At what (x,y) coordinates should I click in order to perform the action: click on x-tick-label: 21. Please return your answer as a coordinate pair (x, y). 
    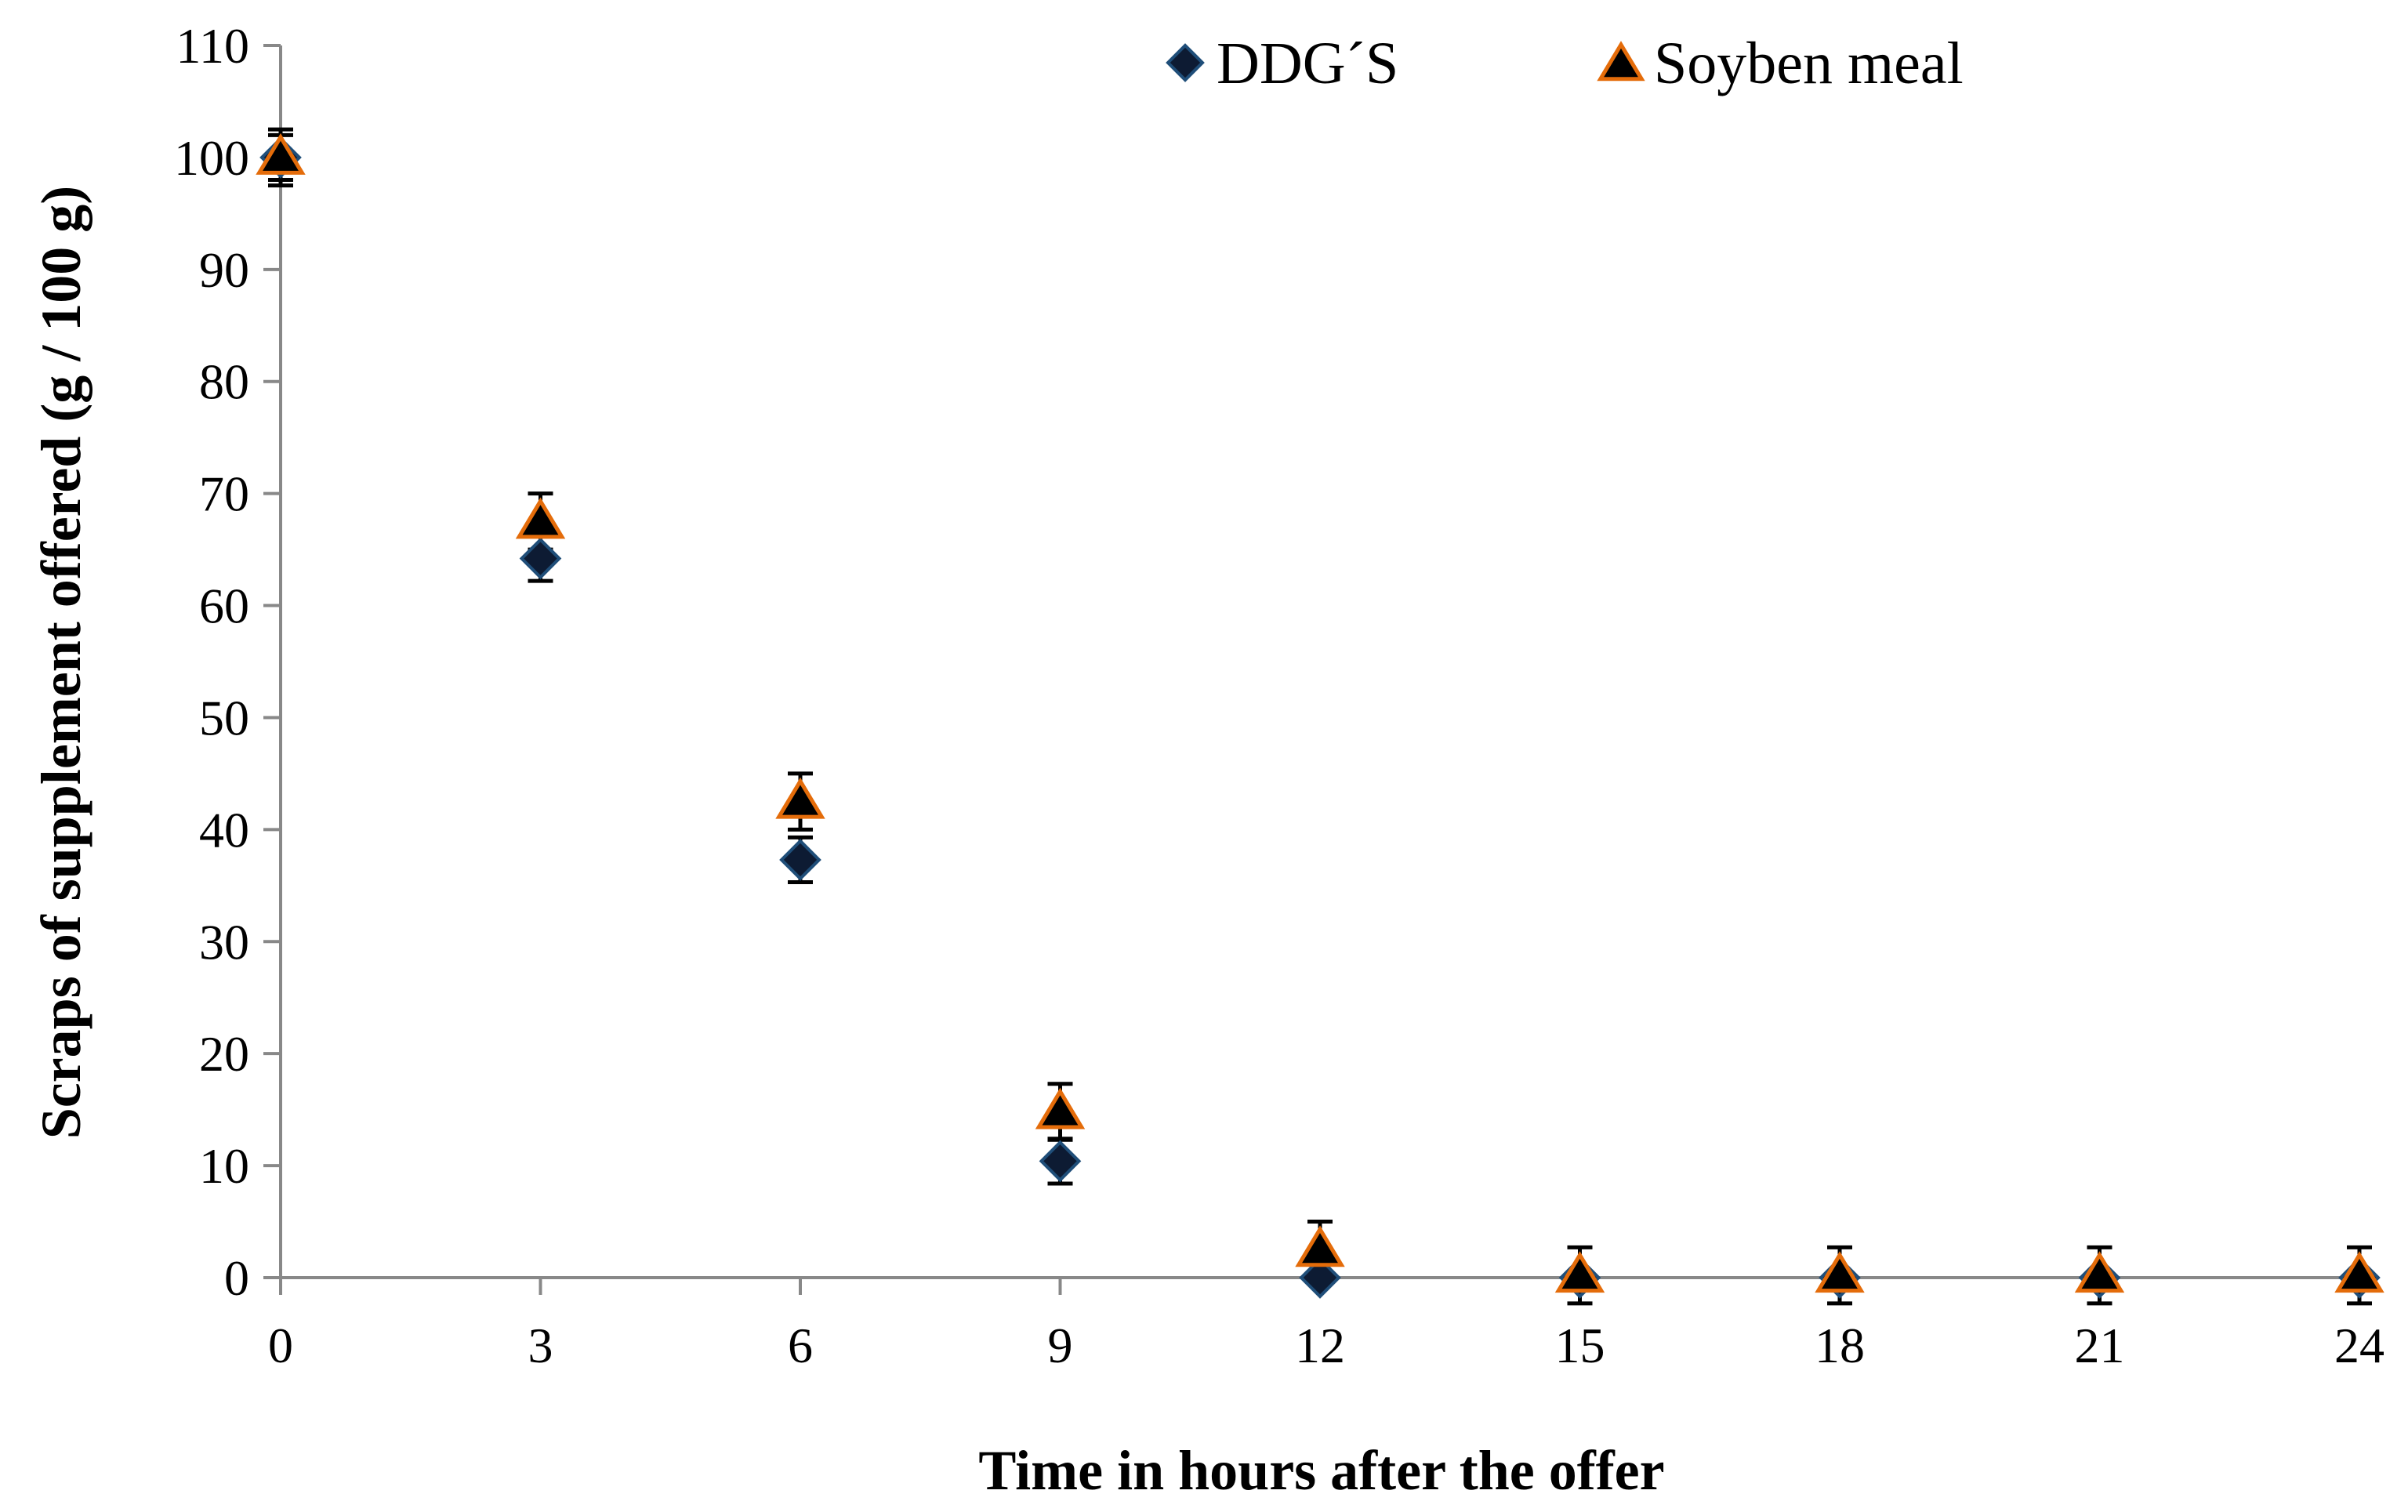
    Looking at the image, I should click on (2100, 1345).